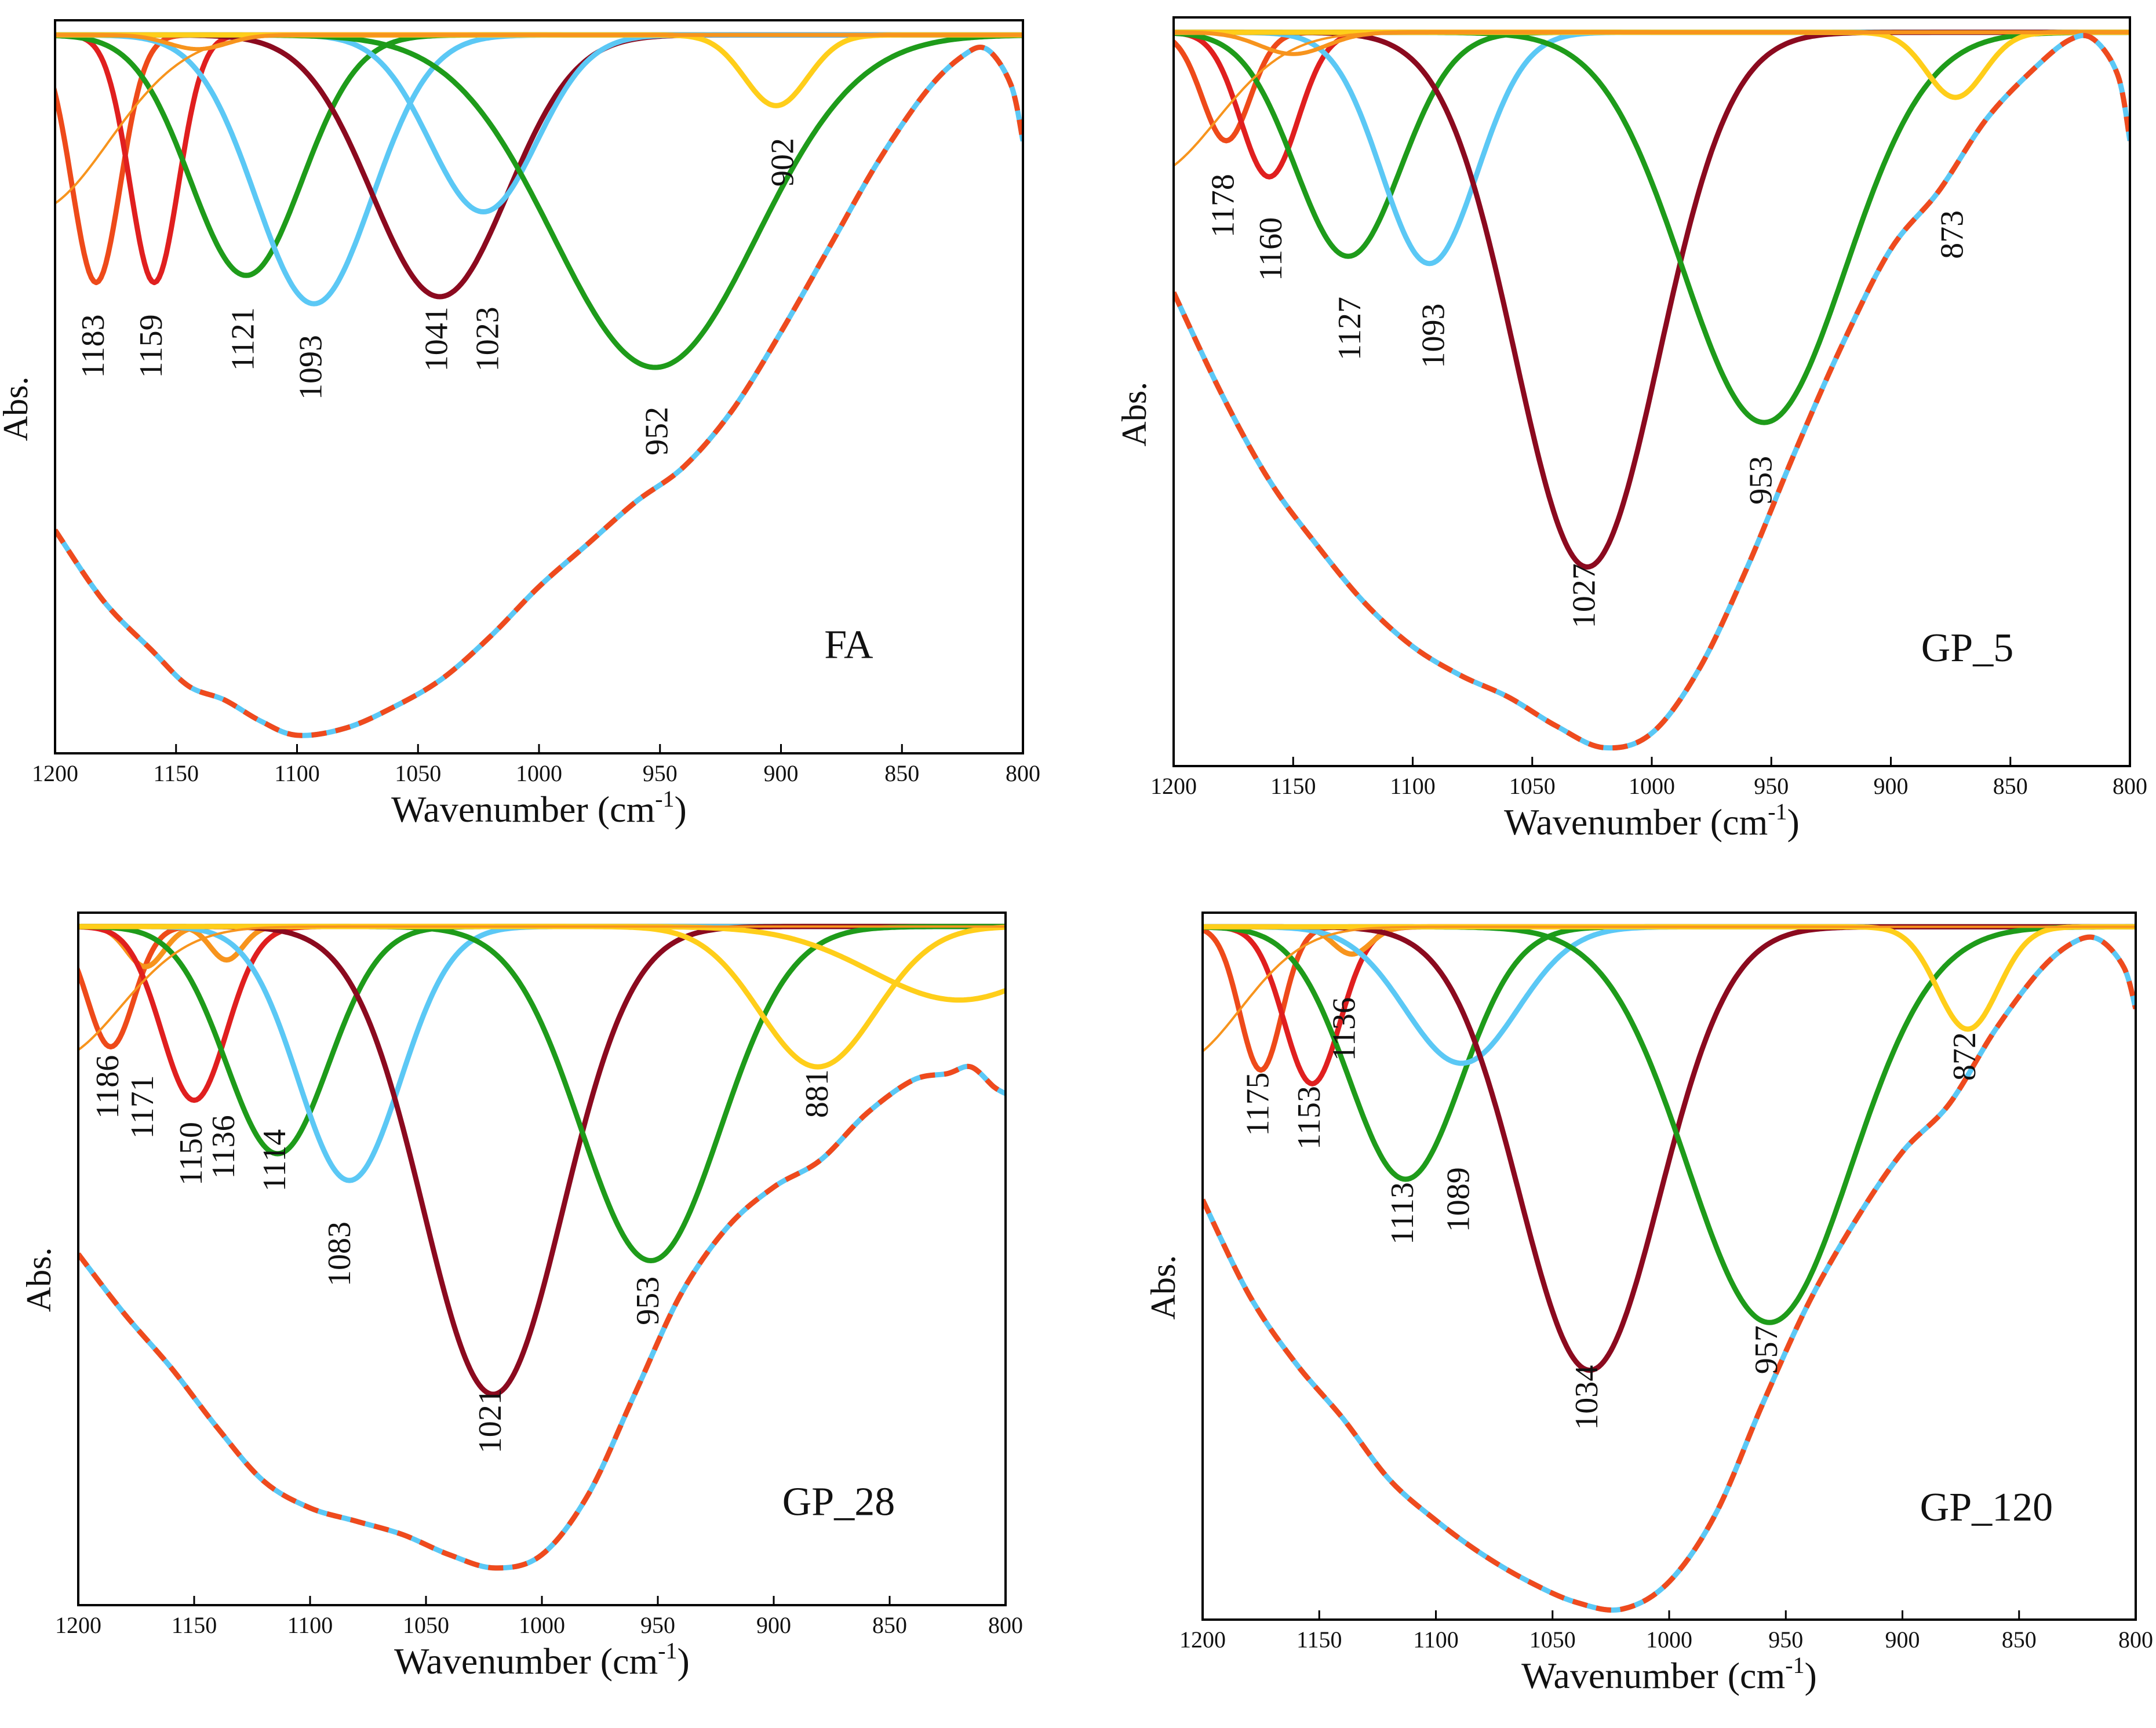 The height and width of the screenshot is (1728, 2156). Describe the element at coordinates (275, 1160) in the screenshot. I see `peak-label-1114: 1114` at that location.